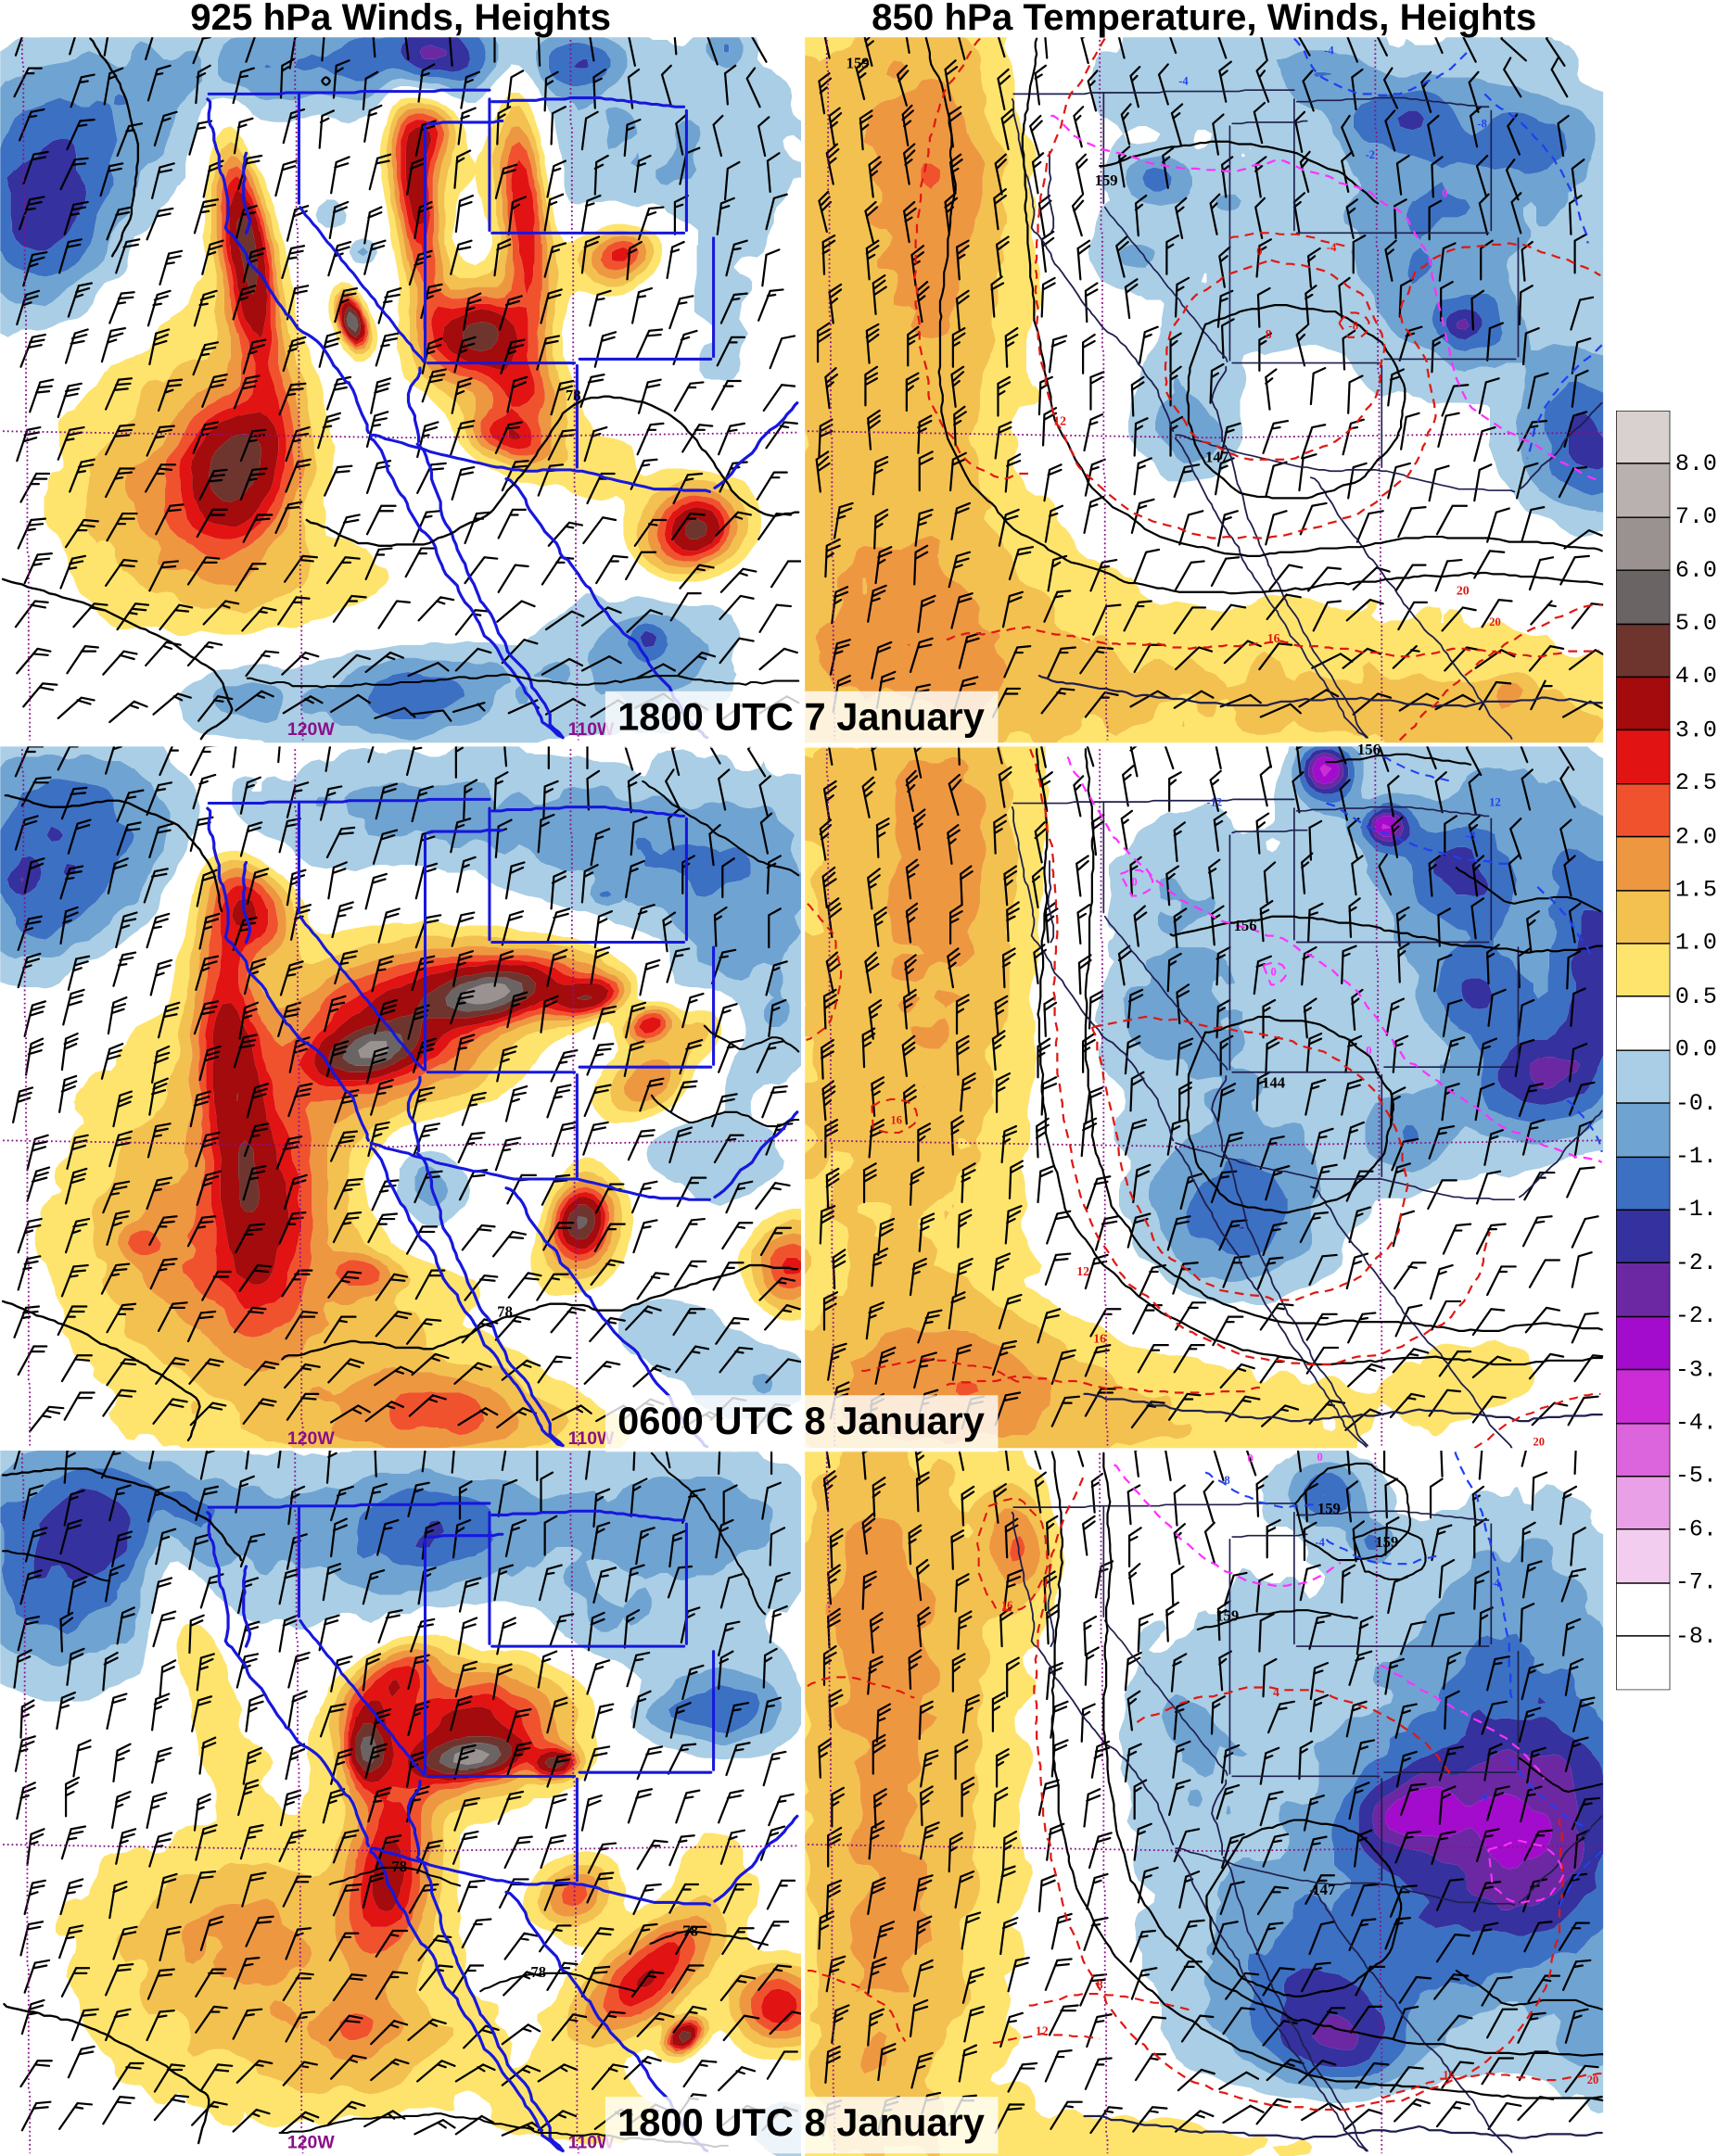 The height and width of the screenshot is (2156, 1718). What do you see at coordinates (1696, 1263) in the screenshot?
I see `svg-text: -2.0` at bounding box center [1696, 1263].